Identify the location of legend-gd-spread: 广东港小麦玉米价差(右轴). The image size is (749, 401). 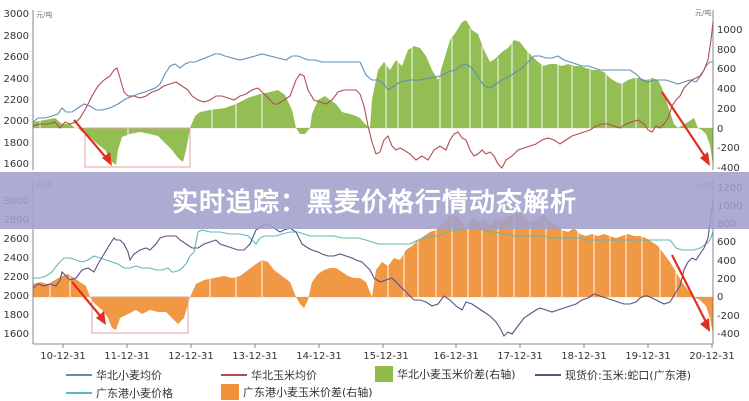
(297, 392).